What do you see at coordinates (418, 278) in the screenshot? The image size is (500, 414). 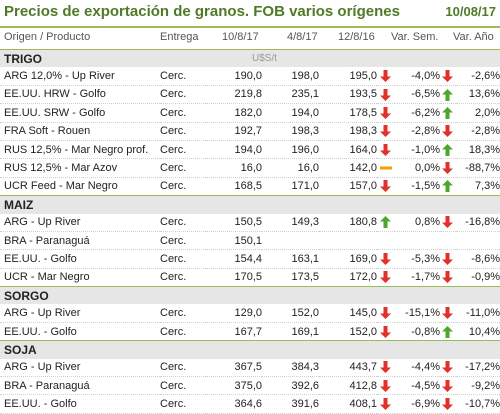 I see `var-week: -1,7%` at bounding box center [418, 278].